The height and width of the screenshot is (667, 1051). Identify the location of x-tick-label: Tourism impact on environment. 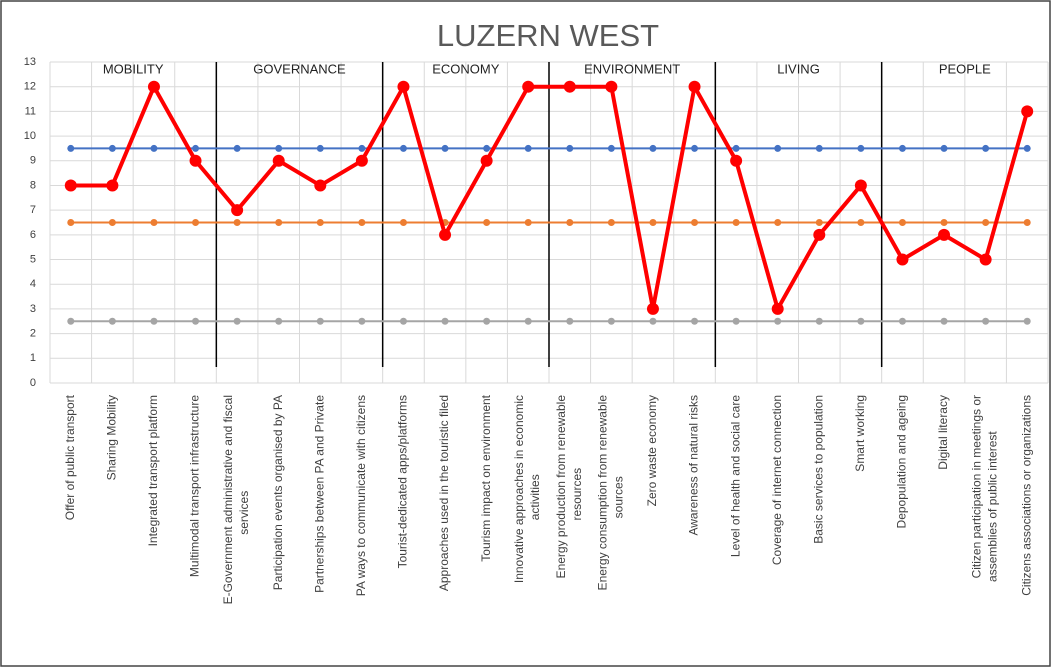
(486, 477).